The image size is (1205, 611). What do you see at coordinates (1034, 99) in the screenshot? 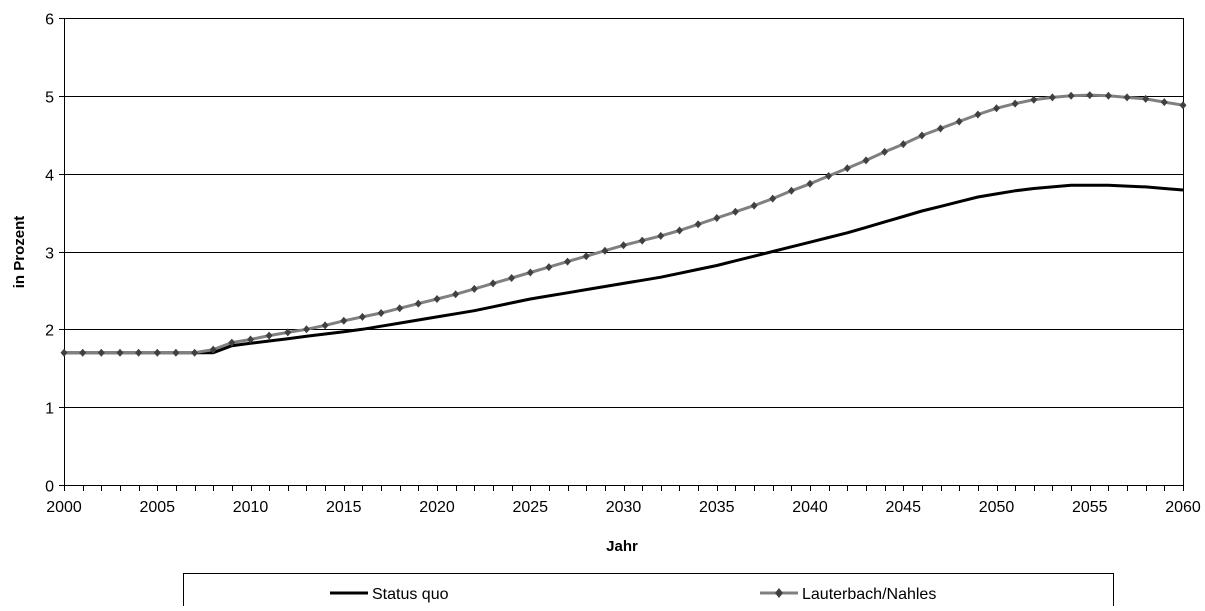
I see `data-point-lauterbach-nahles-2052` at bounding box center [1034, 99].